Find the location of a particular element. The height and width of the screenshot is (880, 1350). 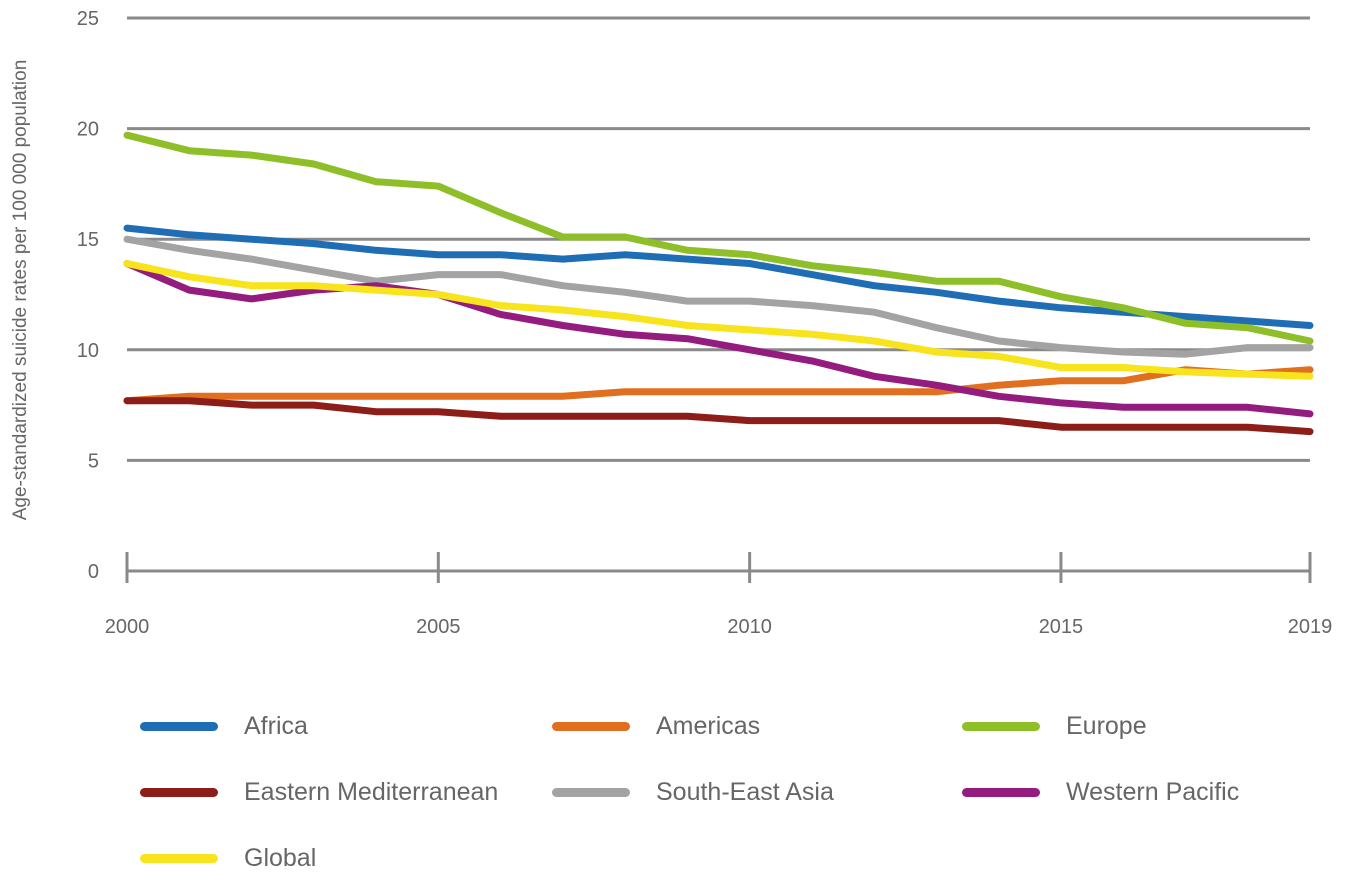

x-tick-label: 2000 is located at coordinates (127, 627).